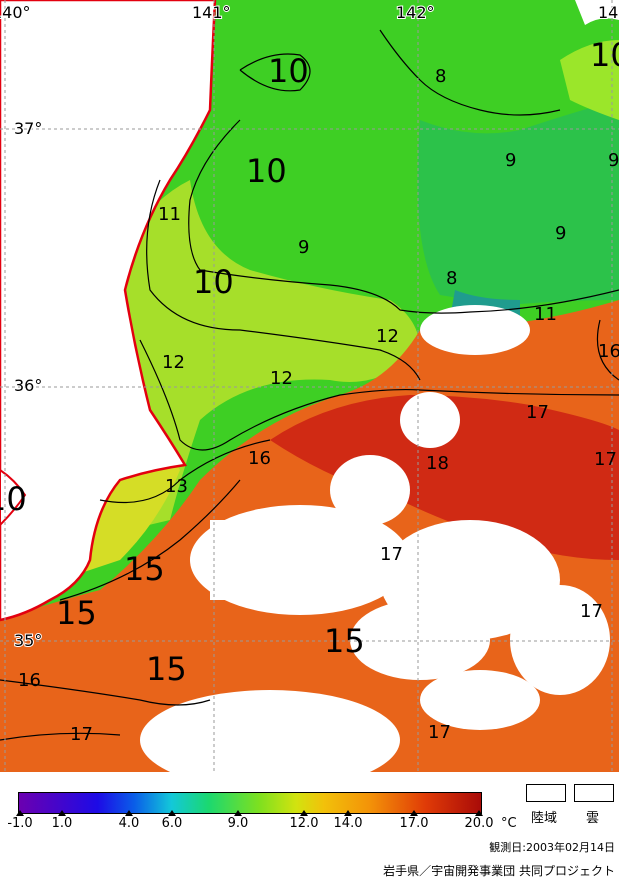 The width and height of the screenshot is (619, 881). I want to click on colorbar-tick-label: 4.0, so click(129, 823).